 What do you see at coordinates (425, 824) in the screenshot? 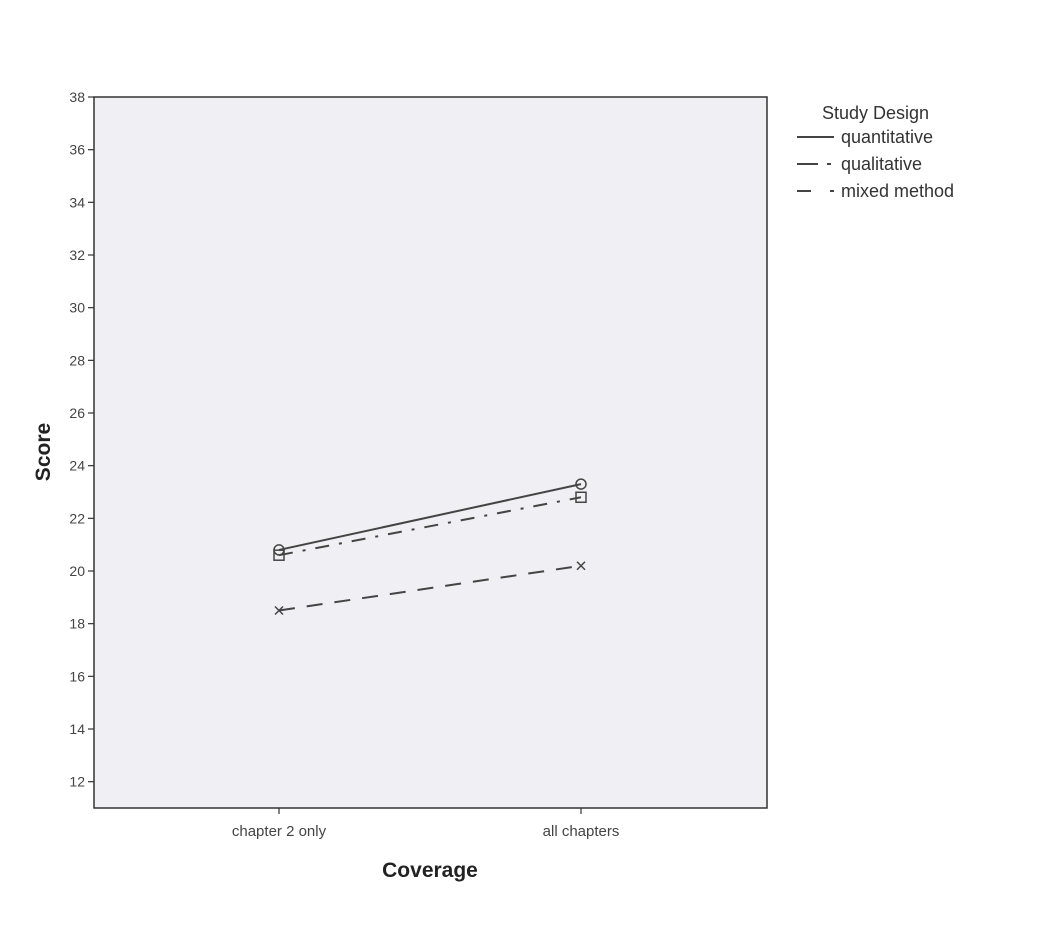
I see `x-axis: chapter 2 only all chapters` at bounding box center [425, 824].